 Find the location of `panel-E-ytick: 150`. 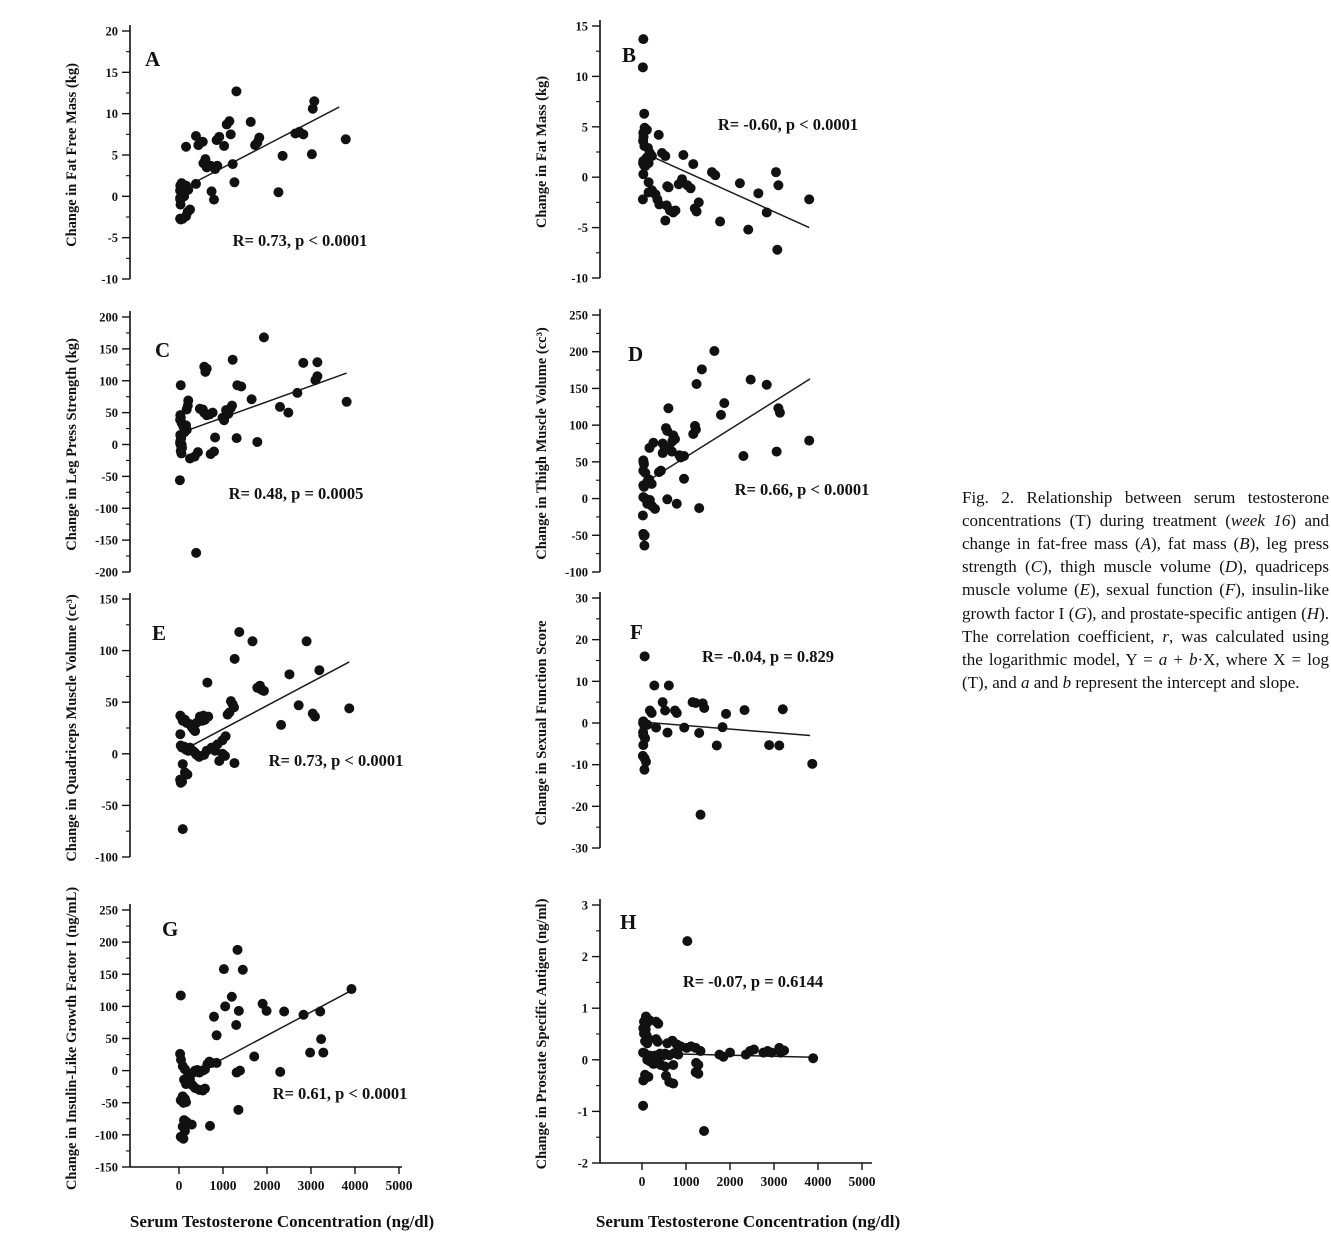

panel-E-ytick: 150 is located at coordinates (108, 600).